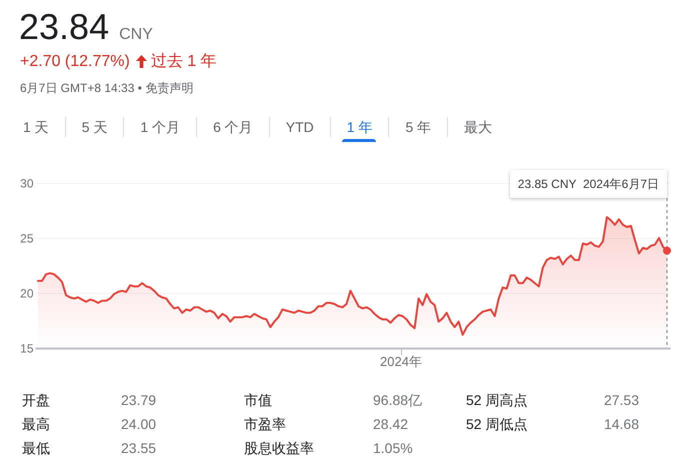 The width and height of the screenshot is (684, 469). What do you see at coordinates (27, 349) in the screenshot?
I see `y-tick-label: 15` at bounding box center [27, 349].